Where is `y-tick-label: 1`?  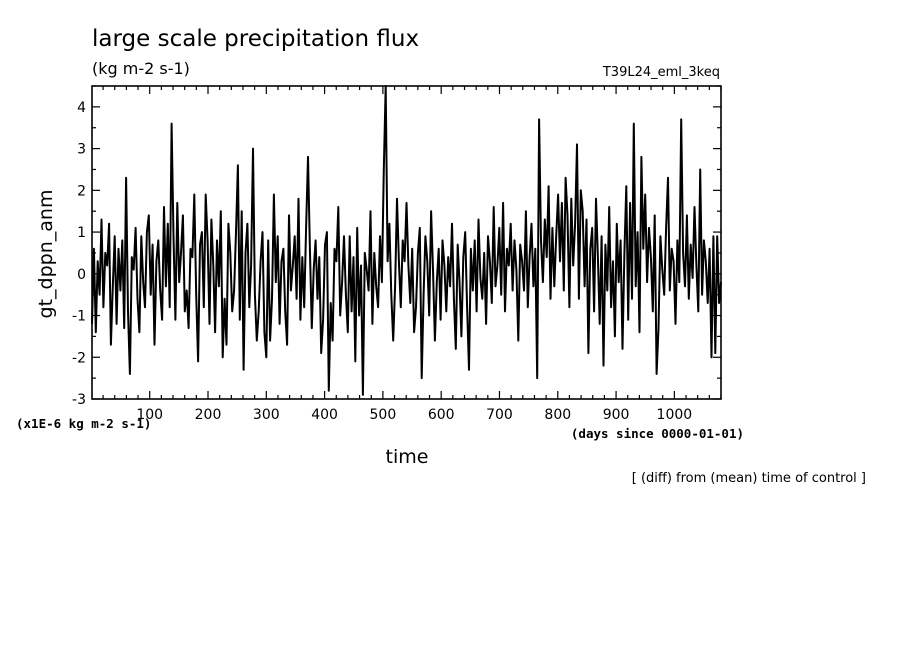 y-tick-label: 1 is located at coordinates (81, 233).